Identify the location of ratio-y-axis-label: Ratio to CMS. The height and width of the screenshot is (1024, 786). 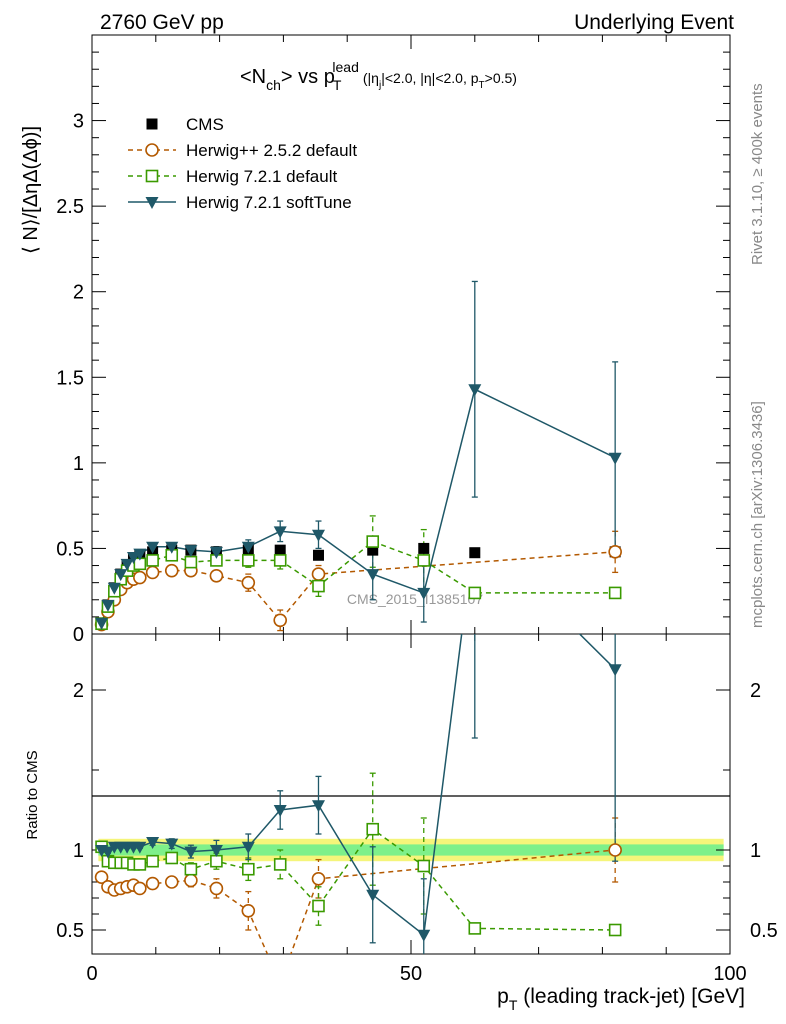
(32, 794).